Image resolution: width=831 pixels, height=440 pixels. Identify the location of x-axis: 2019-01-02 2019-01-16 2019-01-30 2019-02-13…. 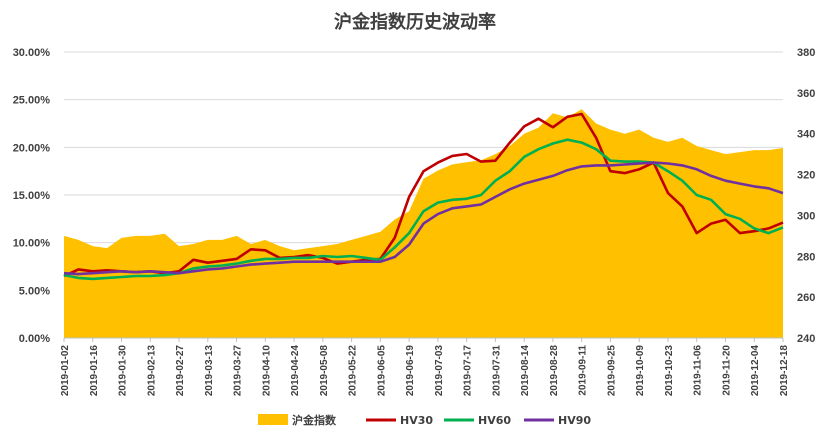
(425, 367).